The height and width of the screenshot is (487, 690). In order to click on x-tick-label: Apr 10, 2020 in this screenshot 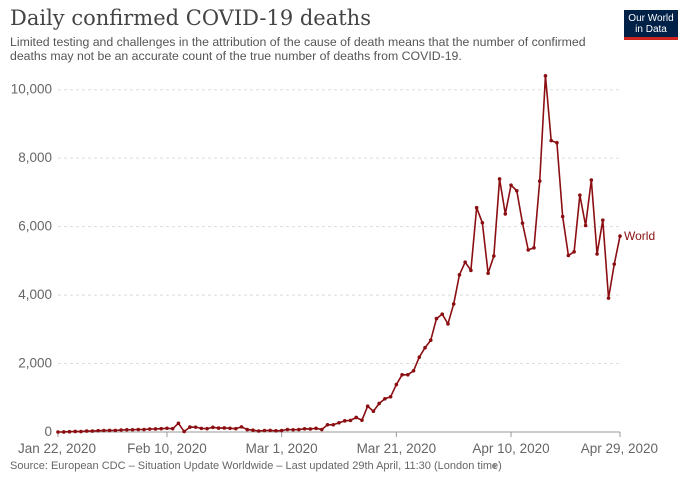, I will do `click(510, 448)`.